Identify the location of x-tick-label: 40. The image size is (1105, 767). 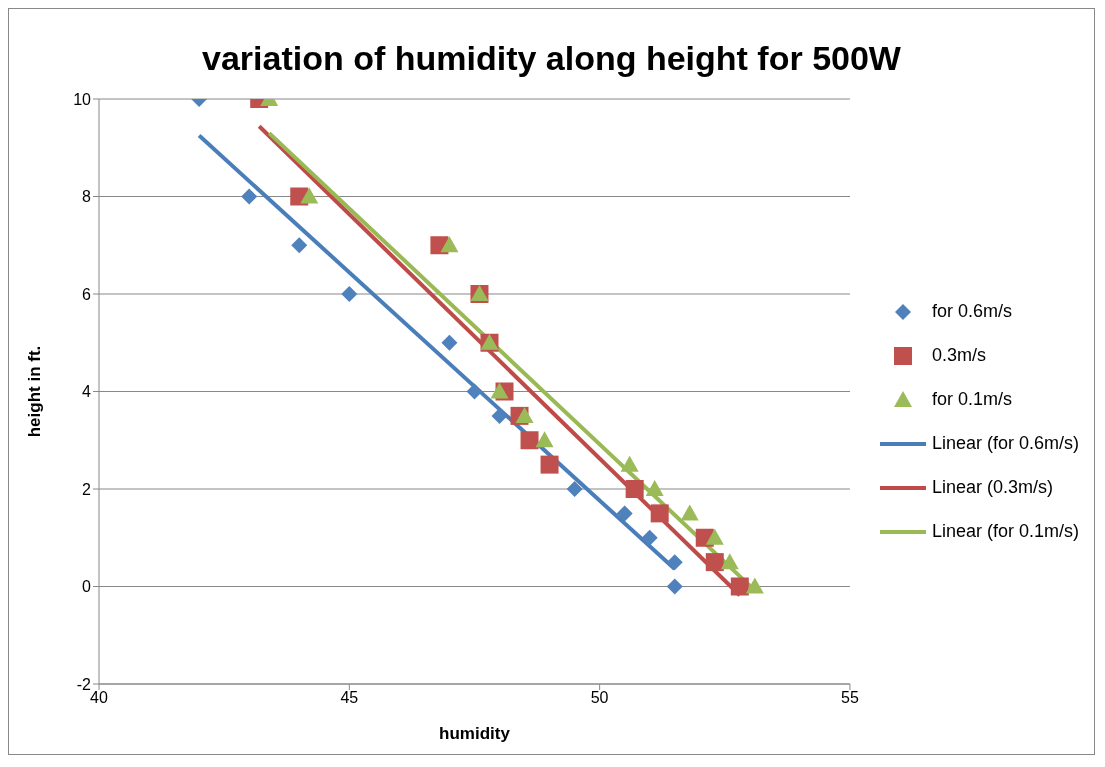
(99, 698).